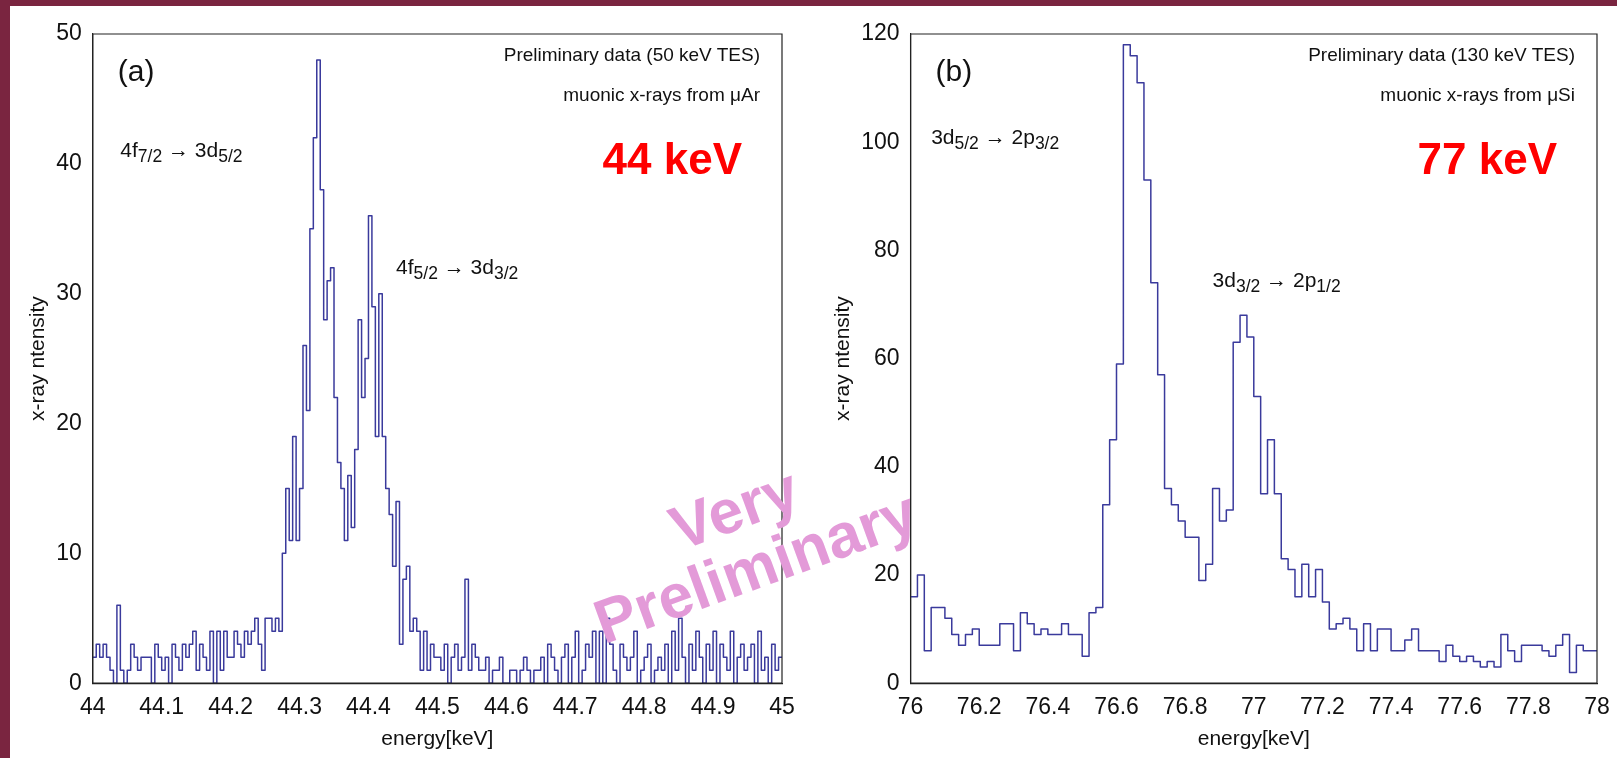 The image size is (1617, 758). Describe the element at coordinates (136, 71) in the screenshot. I see `annotation: (a)` at that location.